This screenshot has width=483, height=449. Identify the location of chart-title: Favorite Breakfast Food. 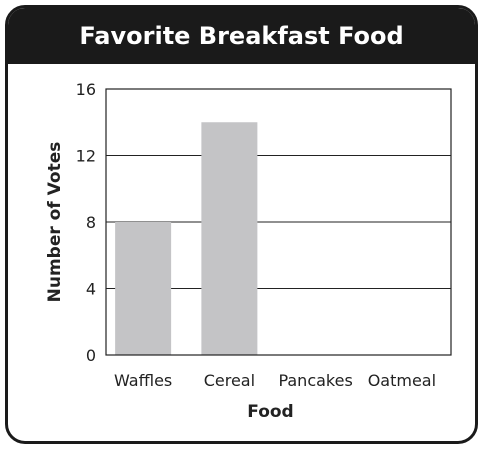
(241, 36).